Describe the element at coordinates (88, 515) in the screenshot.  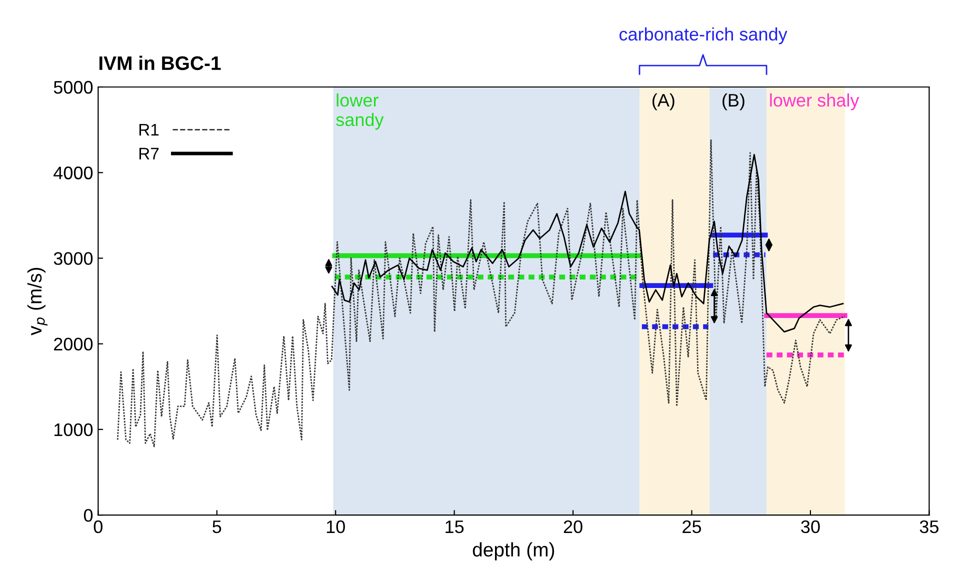
I see `y-tick-label: 0` at that location.